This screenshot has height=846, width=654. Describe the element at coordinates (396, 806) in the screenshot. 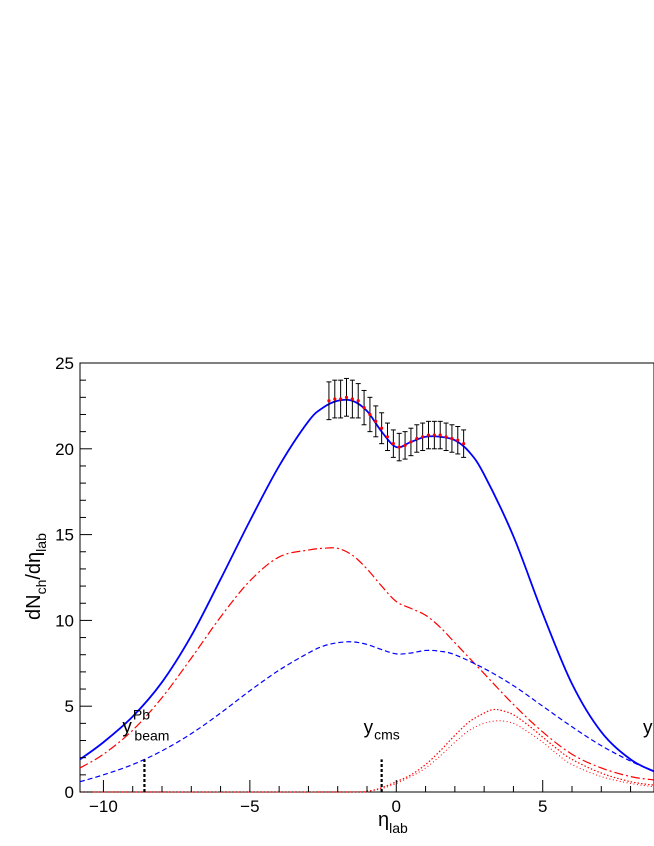

I see `x-tick-label: 0` at that location.